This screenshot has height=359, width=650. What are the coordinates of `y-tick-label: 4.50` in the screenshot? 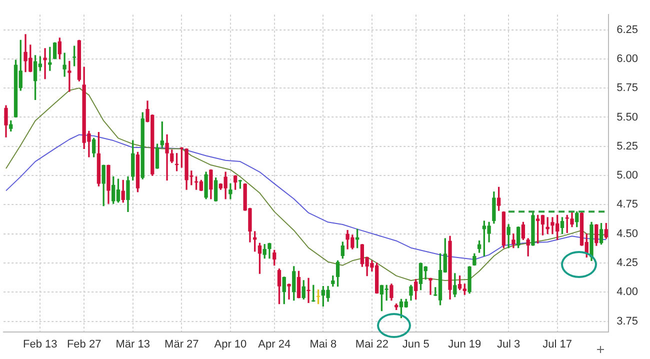 It's located at (627, 234).